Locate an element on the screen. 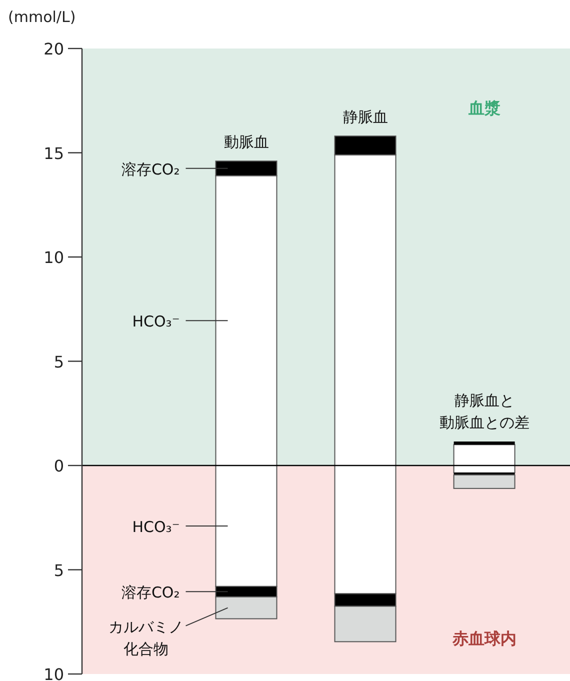 The width and height of the screenshot is (570, 681). band-label: 赤血球内 is located at coordinates (483, 638).